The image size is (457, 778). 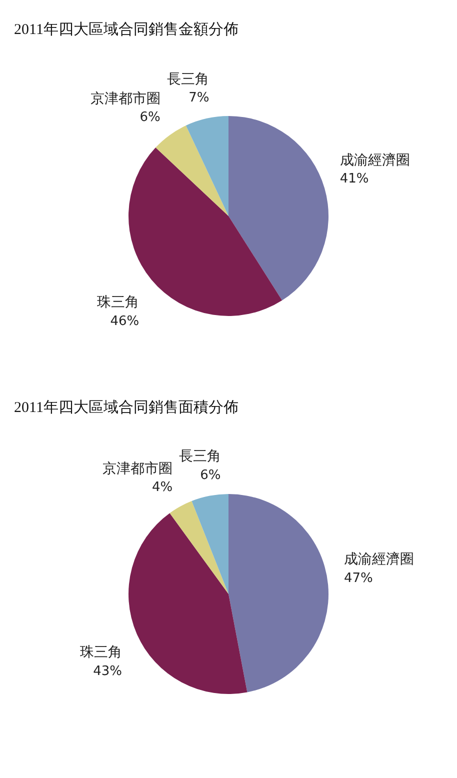 I want to click on data-label: 7%, so click(x=199, y=98).